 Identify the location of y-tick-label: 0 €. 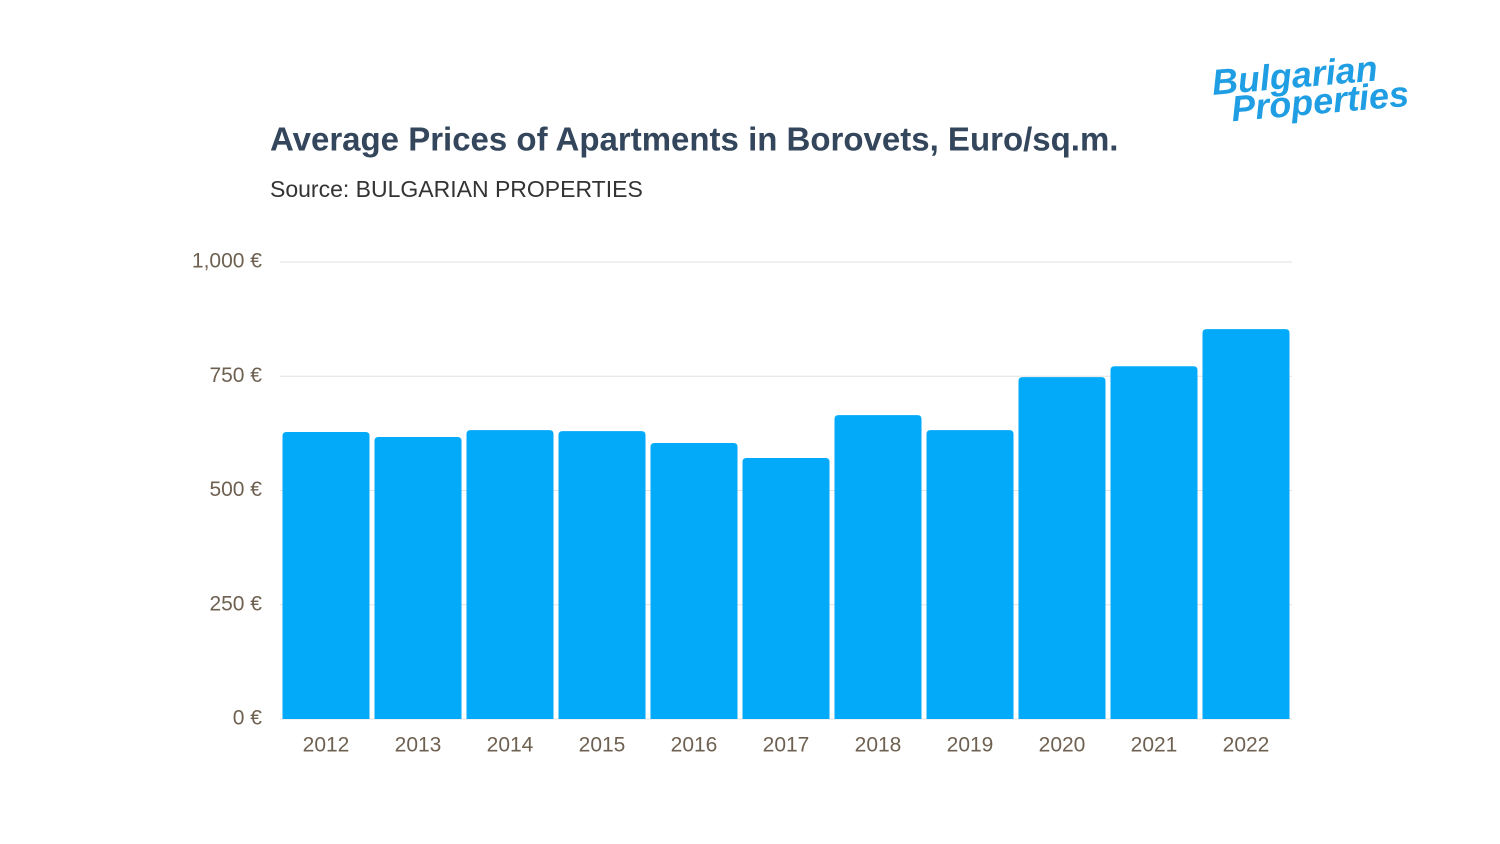
(248, 718).